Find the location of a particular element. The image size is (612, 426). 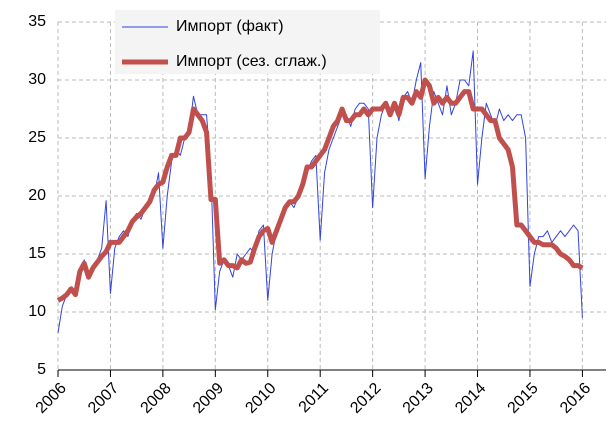

y-tick-label: 35 is located at coordinates (37, 21).